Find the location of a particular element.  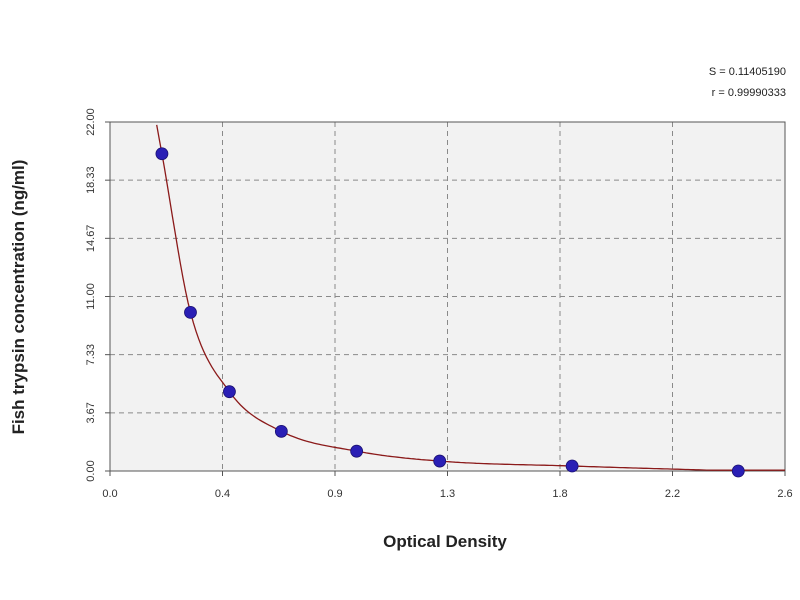

x-tick-label: 2.6 is located at coordinates (784, 494).